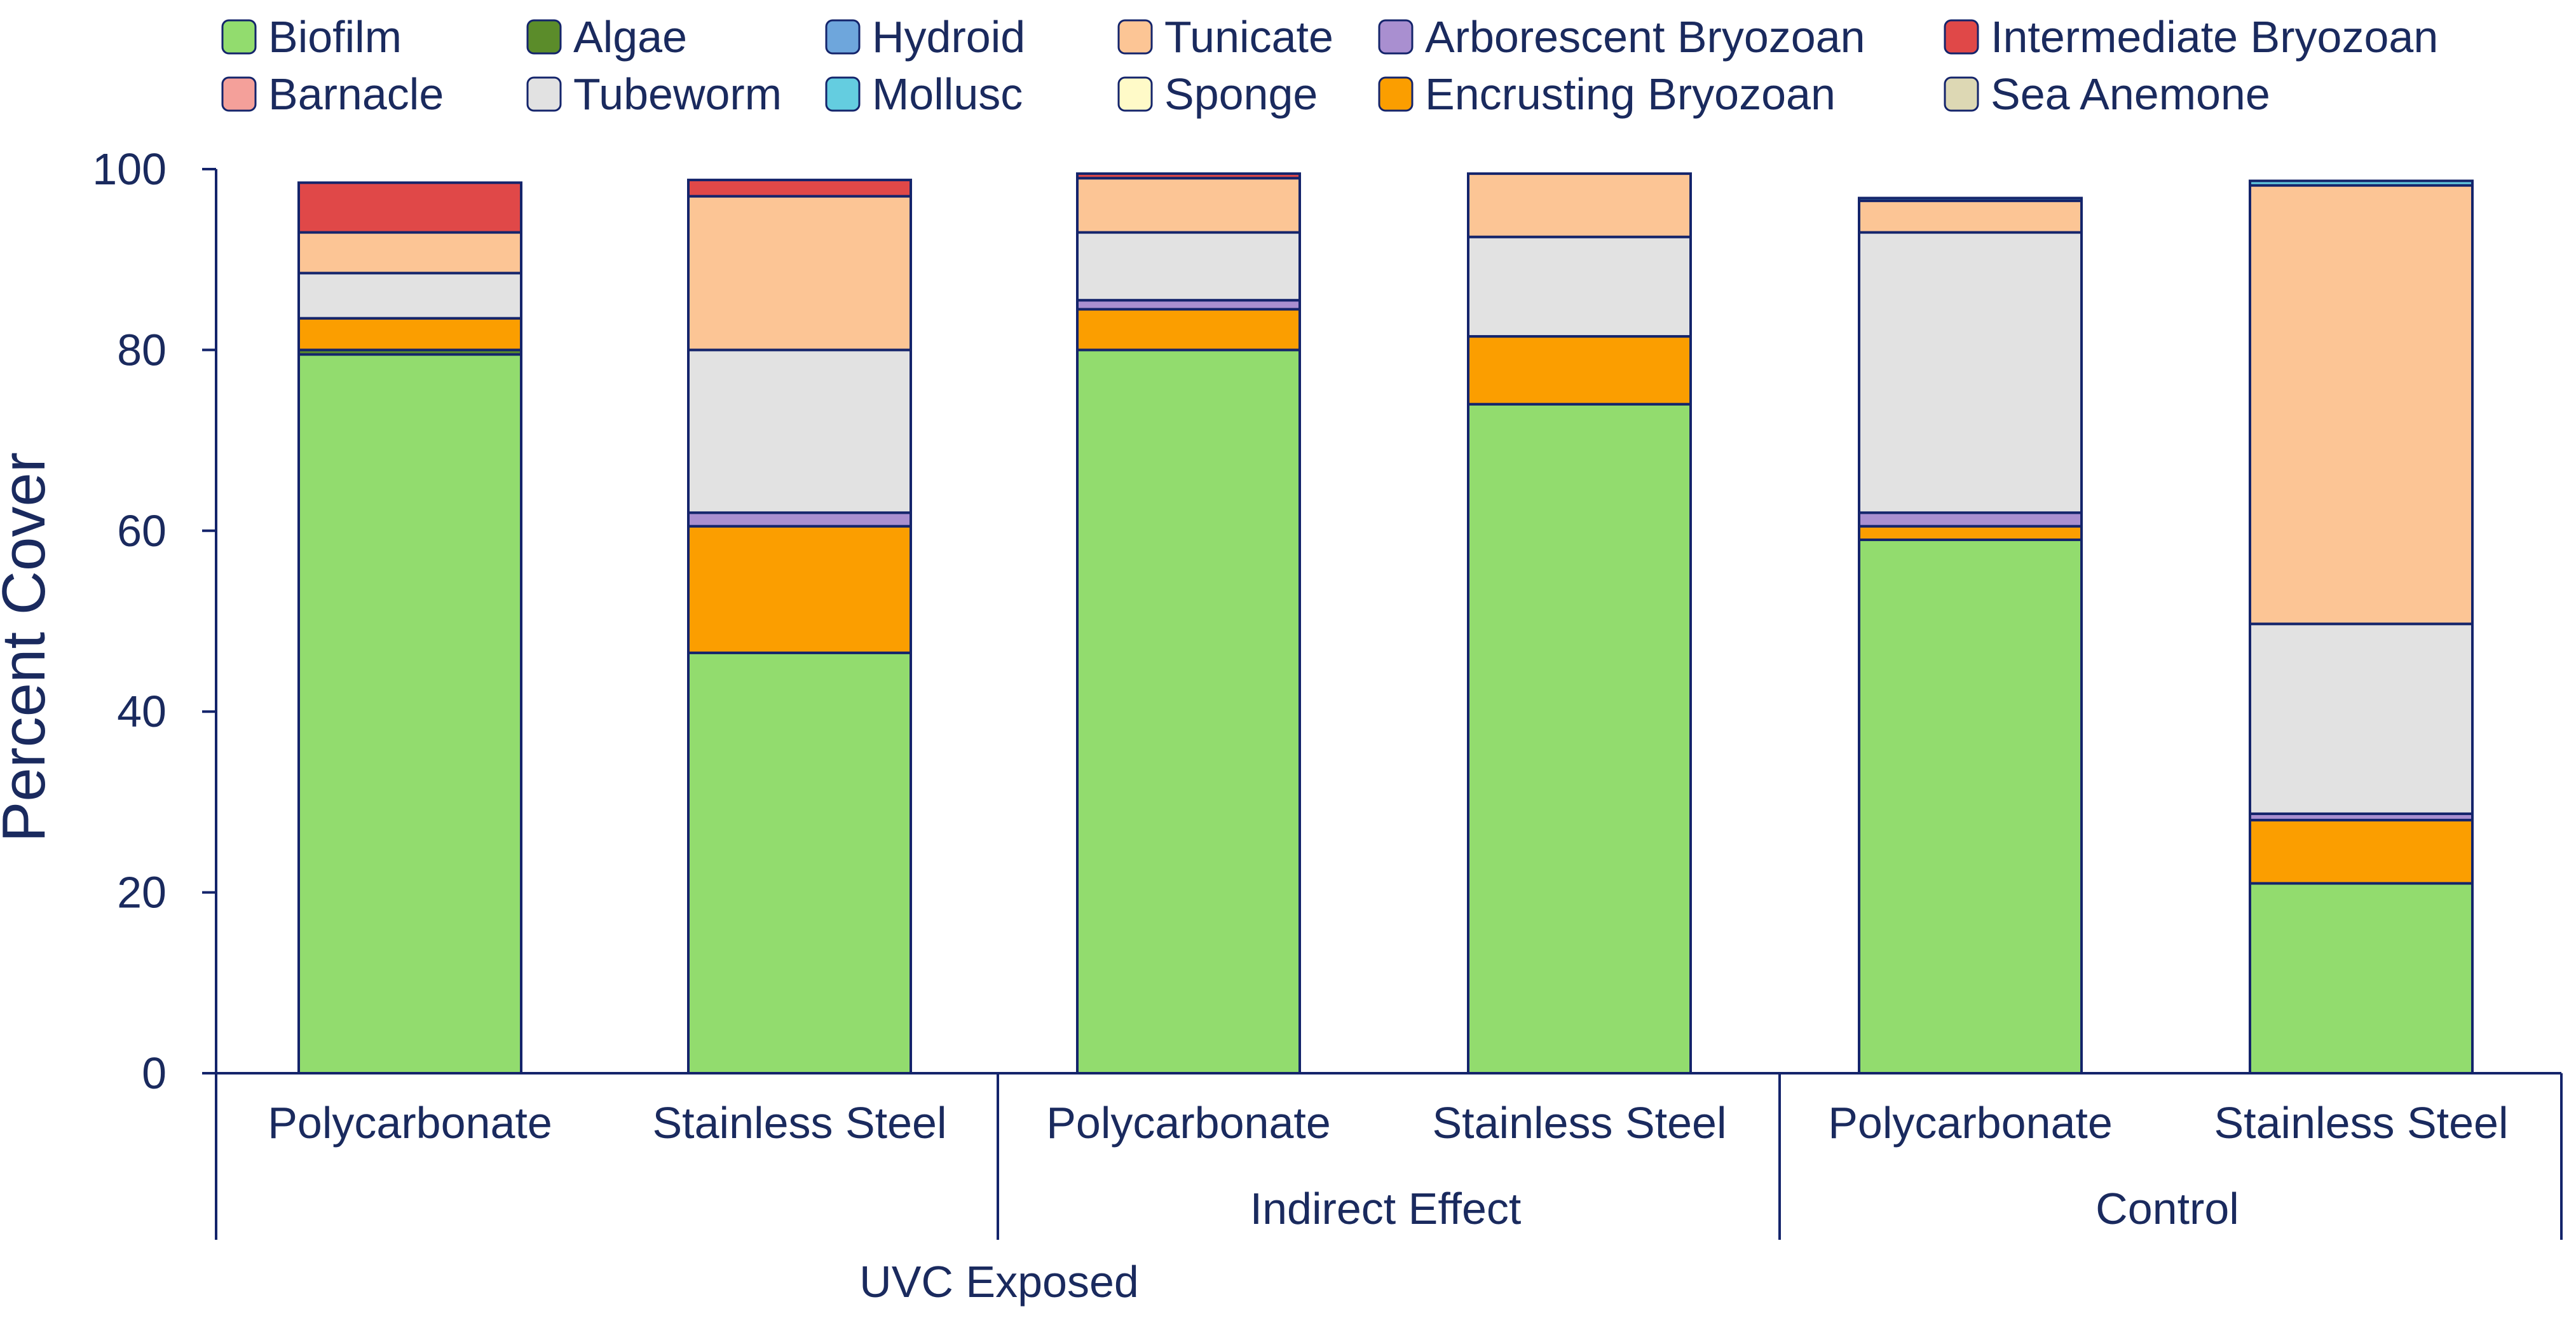 This screenshot has width=2576, height=1318. I want to click on legend-item-sea-anemone: Sea Anemone, so click(2107, 94).